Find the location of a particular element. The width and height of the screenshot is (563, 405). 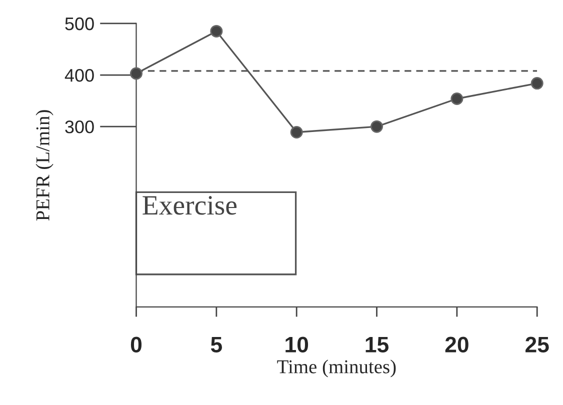

x-tick-label: 10 is located at coordinates (297, 344).